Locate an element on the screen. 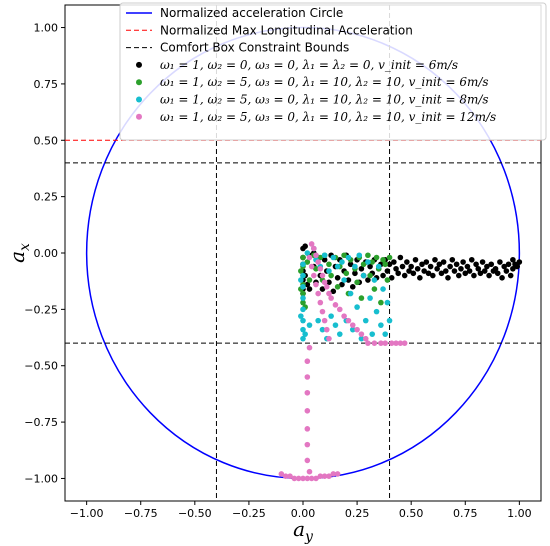 The height and width of the screenshot is (546, 550). y-tick-label: −0.75 is located at coordinates (41, 422).